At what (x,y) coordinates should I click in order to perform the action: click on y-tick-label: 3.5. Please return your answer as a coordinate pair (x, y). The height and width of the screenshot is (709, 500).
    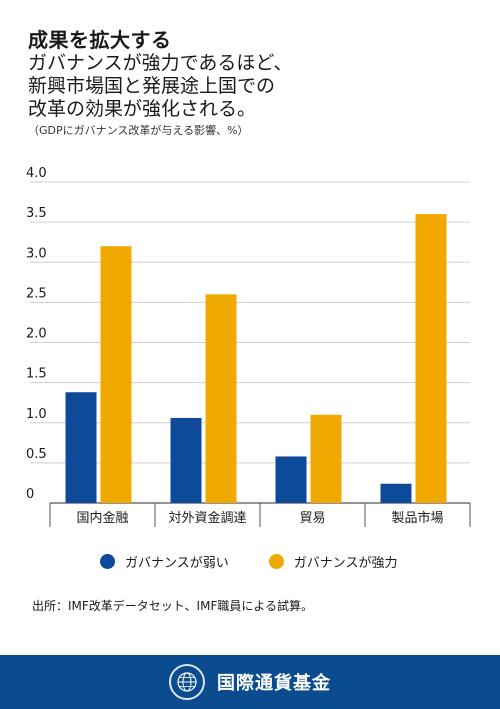
    Looking at the image, I should click on (36, 213).